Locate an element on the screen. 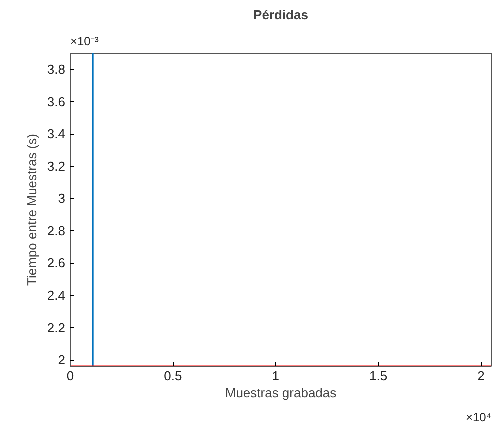 The height and width of the screenshot is (429, 503). text: ×10⁴ is located at coordinates (479, 417).